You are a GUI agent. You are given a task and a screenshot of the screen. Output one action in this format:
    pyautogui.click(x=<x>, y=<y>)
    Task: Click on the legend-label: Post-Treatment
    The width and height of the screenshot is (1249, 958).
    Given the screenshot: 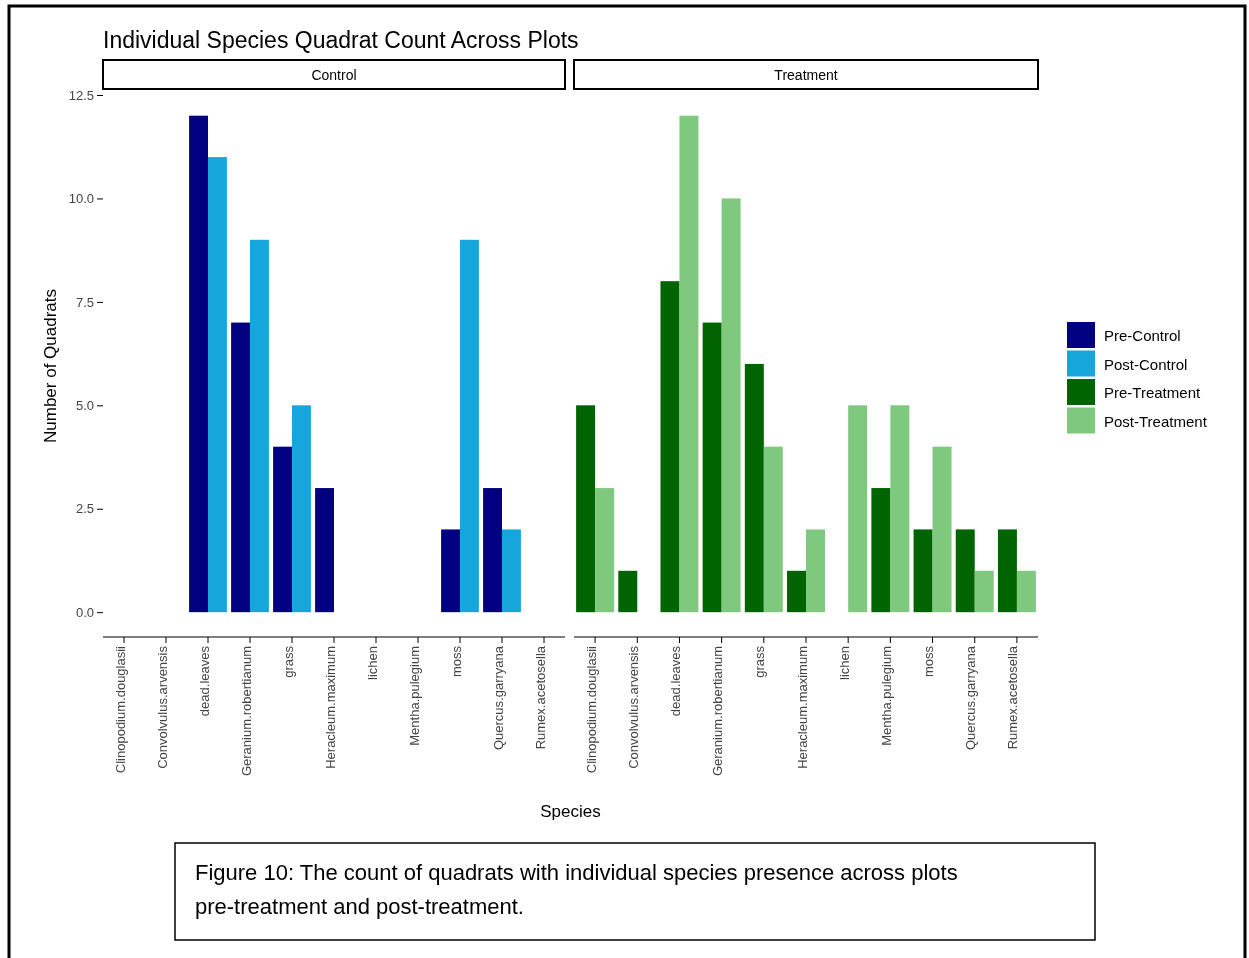 What is the action you would take?
    pyautogui.click(x=1156, y=421)
    